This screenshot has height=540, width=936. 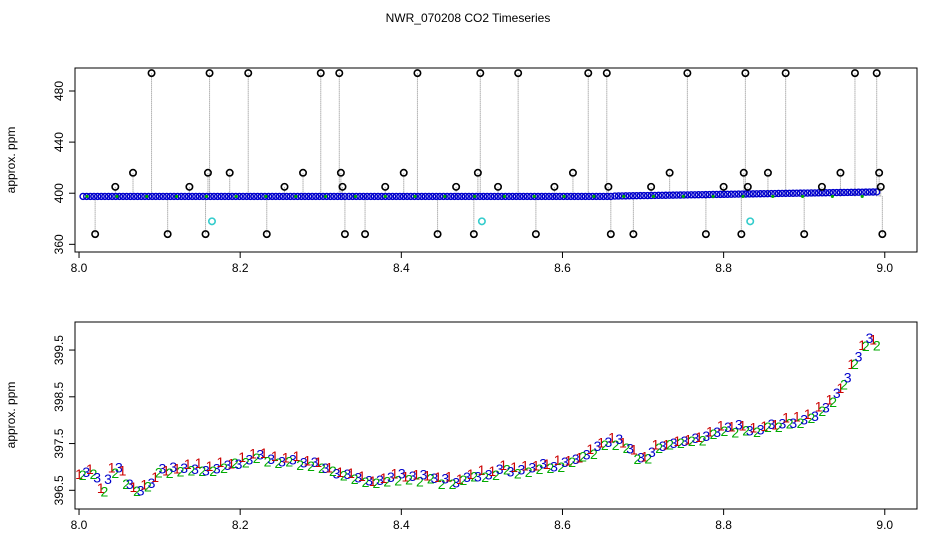 I want to click on bottom-y-tick-label: 398.5, so click(x=59, y=396).